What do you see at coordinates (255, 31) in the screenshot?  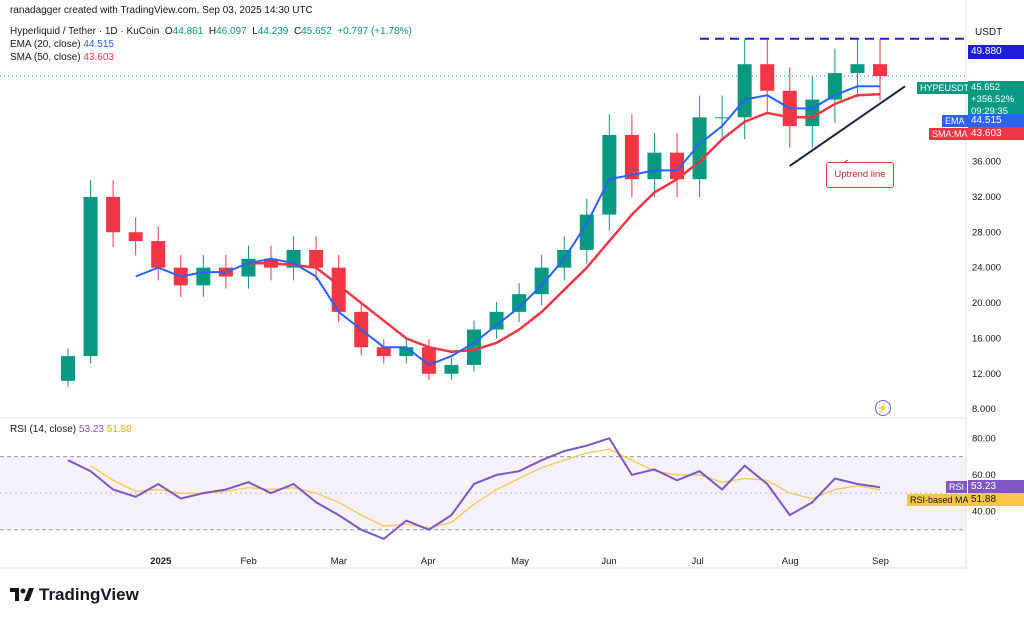 I see `ohlc-low-label: L` at bounding box center [255, 31].